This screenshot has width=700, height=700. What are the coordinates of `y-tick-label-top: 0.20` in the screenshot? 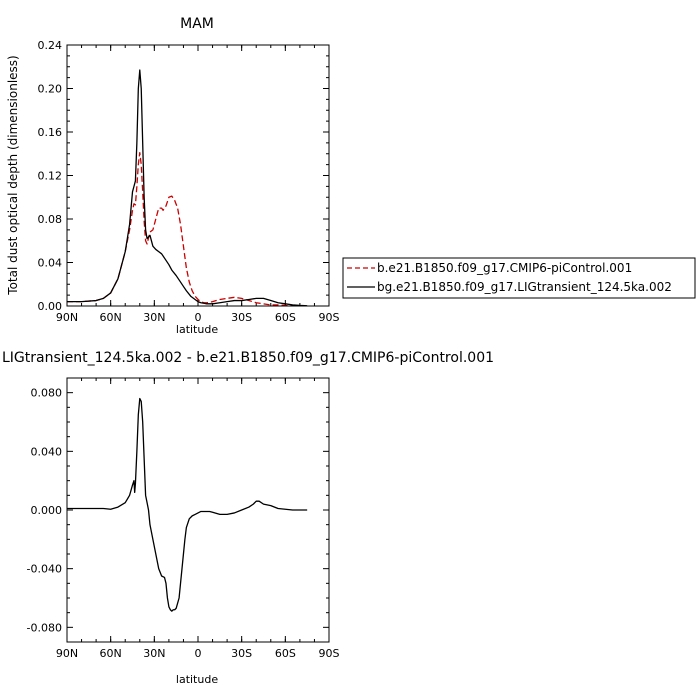 It's located at (50, 89).